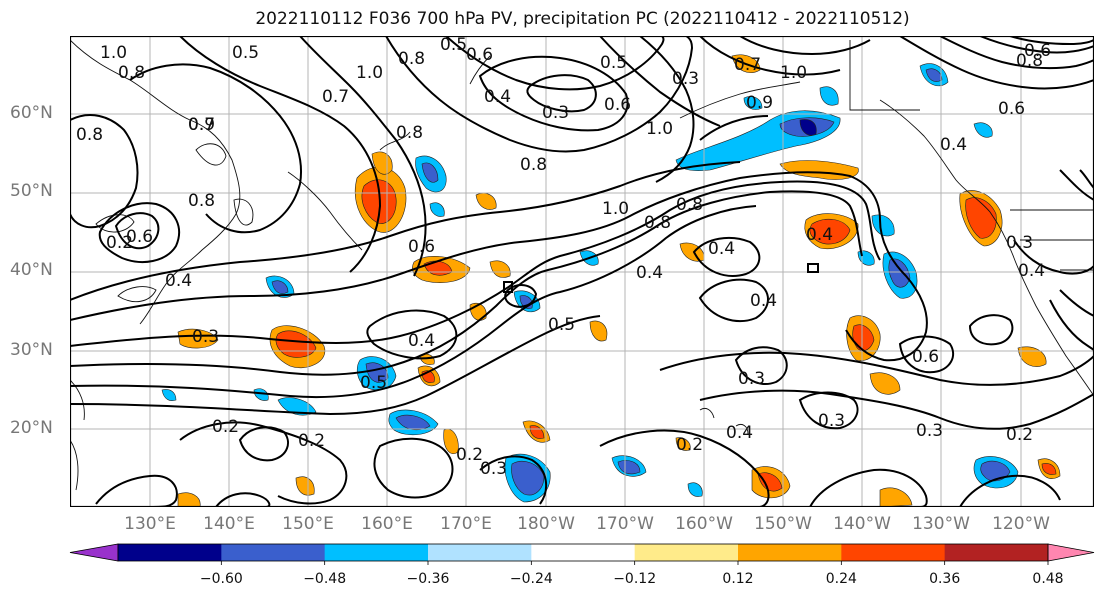  What do you see at coordinates (841, 579) in the screenshot?
I see `colorbar-tick-label: 0.24` at bounding box center [841, 579].